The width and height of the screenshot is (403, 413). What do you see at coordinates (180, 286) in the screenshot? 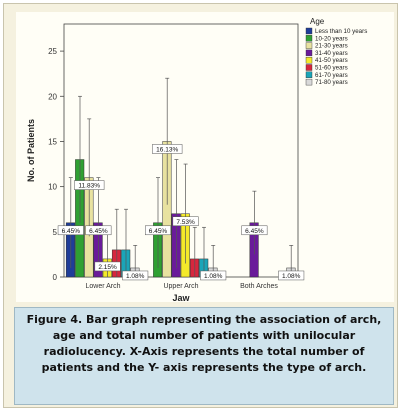
I see `x-tick-label: Upper Arch` at bounding box center [180, 286].